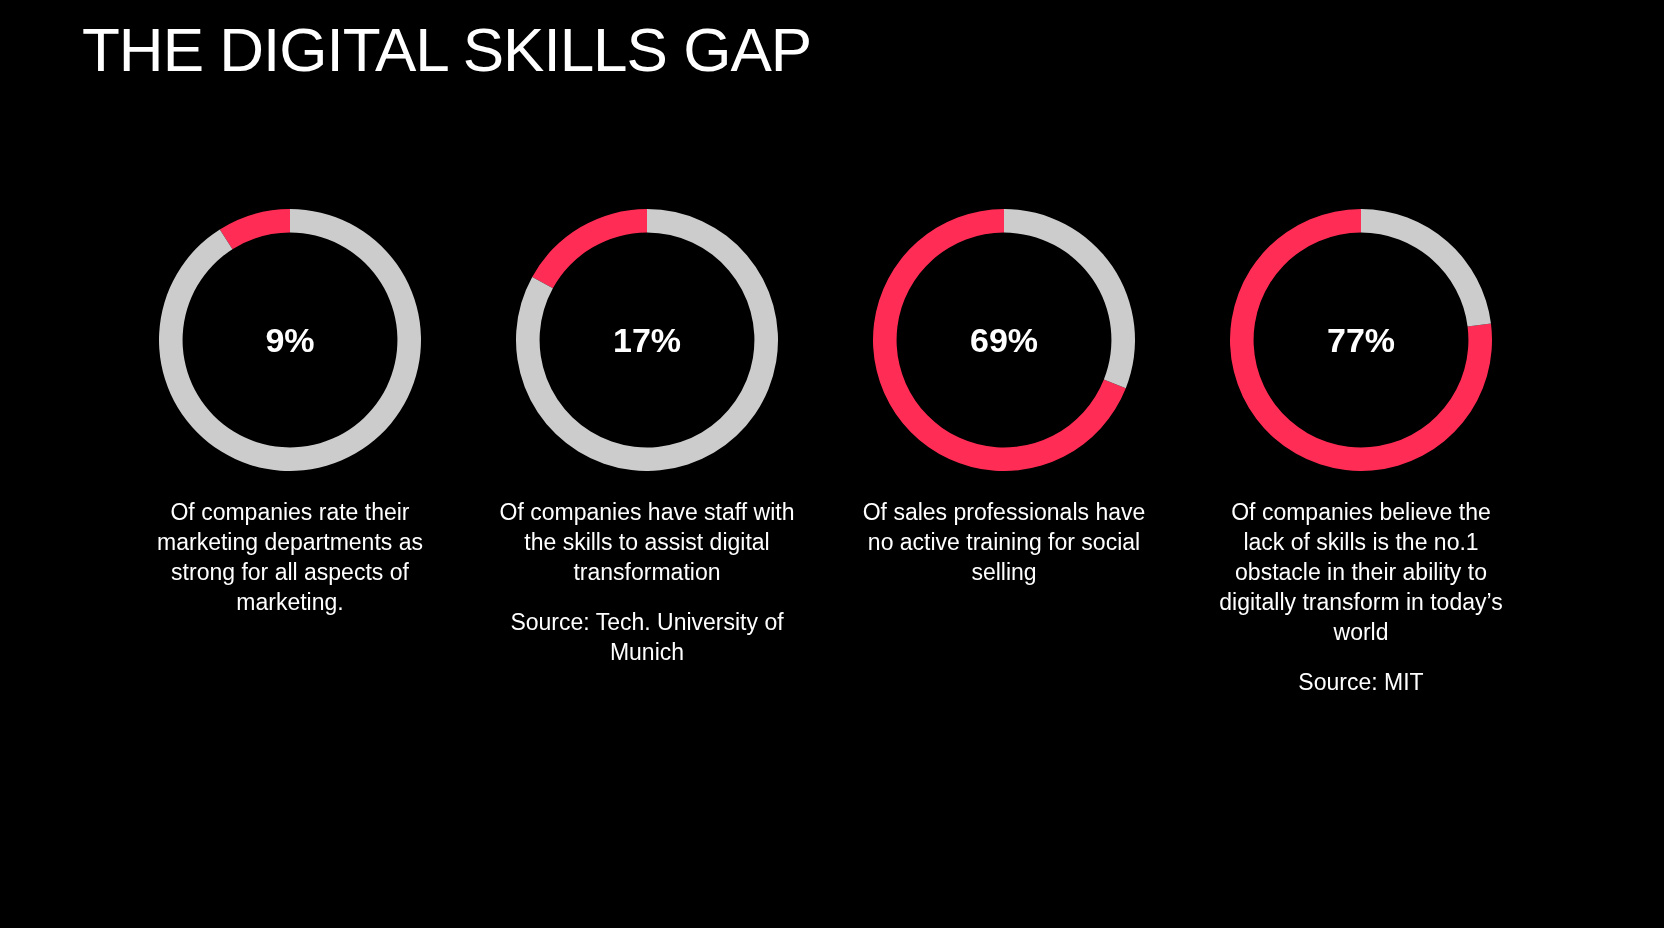 The image size is (1664, 928). What do you see at coordinates (290, 557) in the screenshot?
I see `text: Of companies rate their marketing departments as strong for all aspects of marketing.` at bounding box center [290, 557].